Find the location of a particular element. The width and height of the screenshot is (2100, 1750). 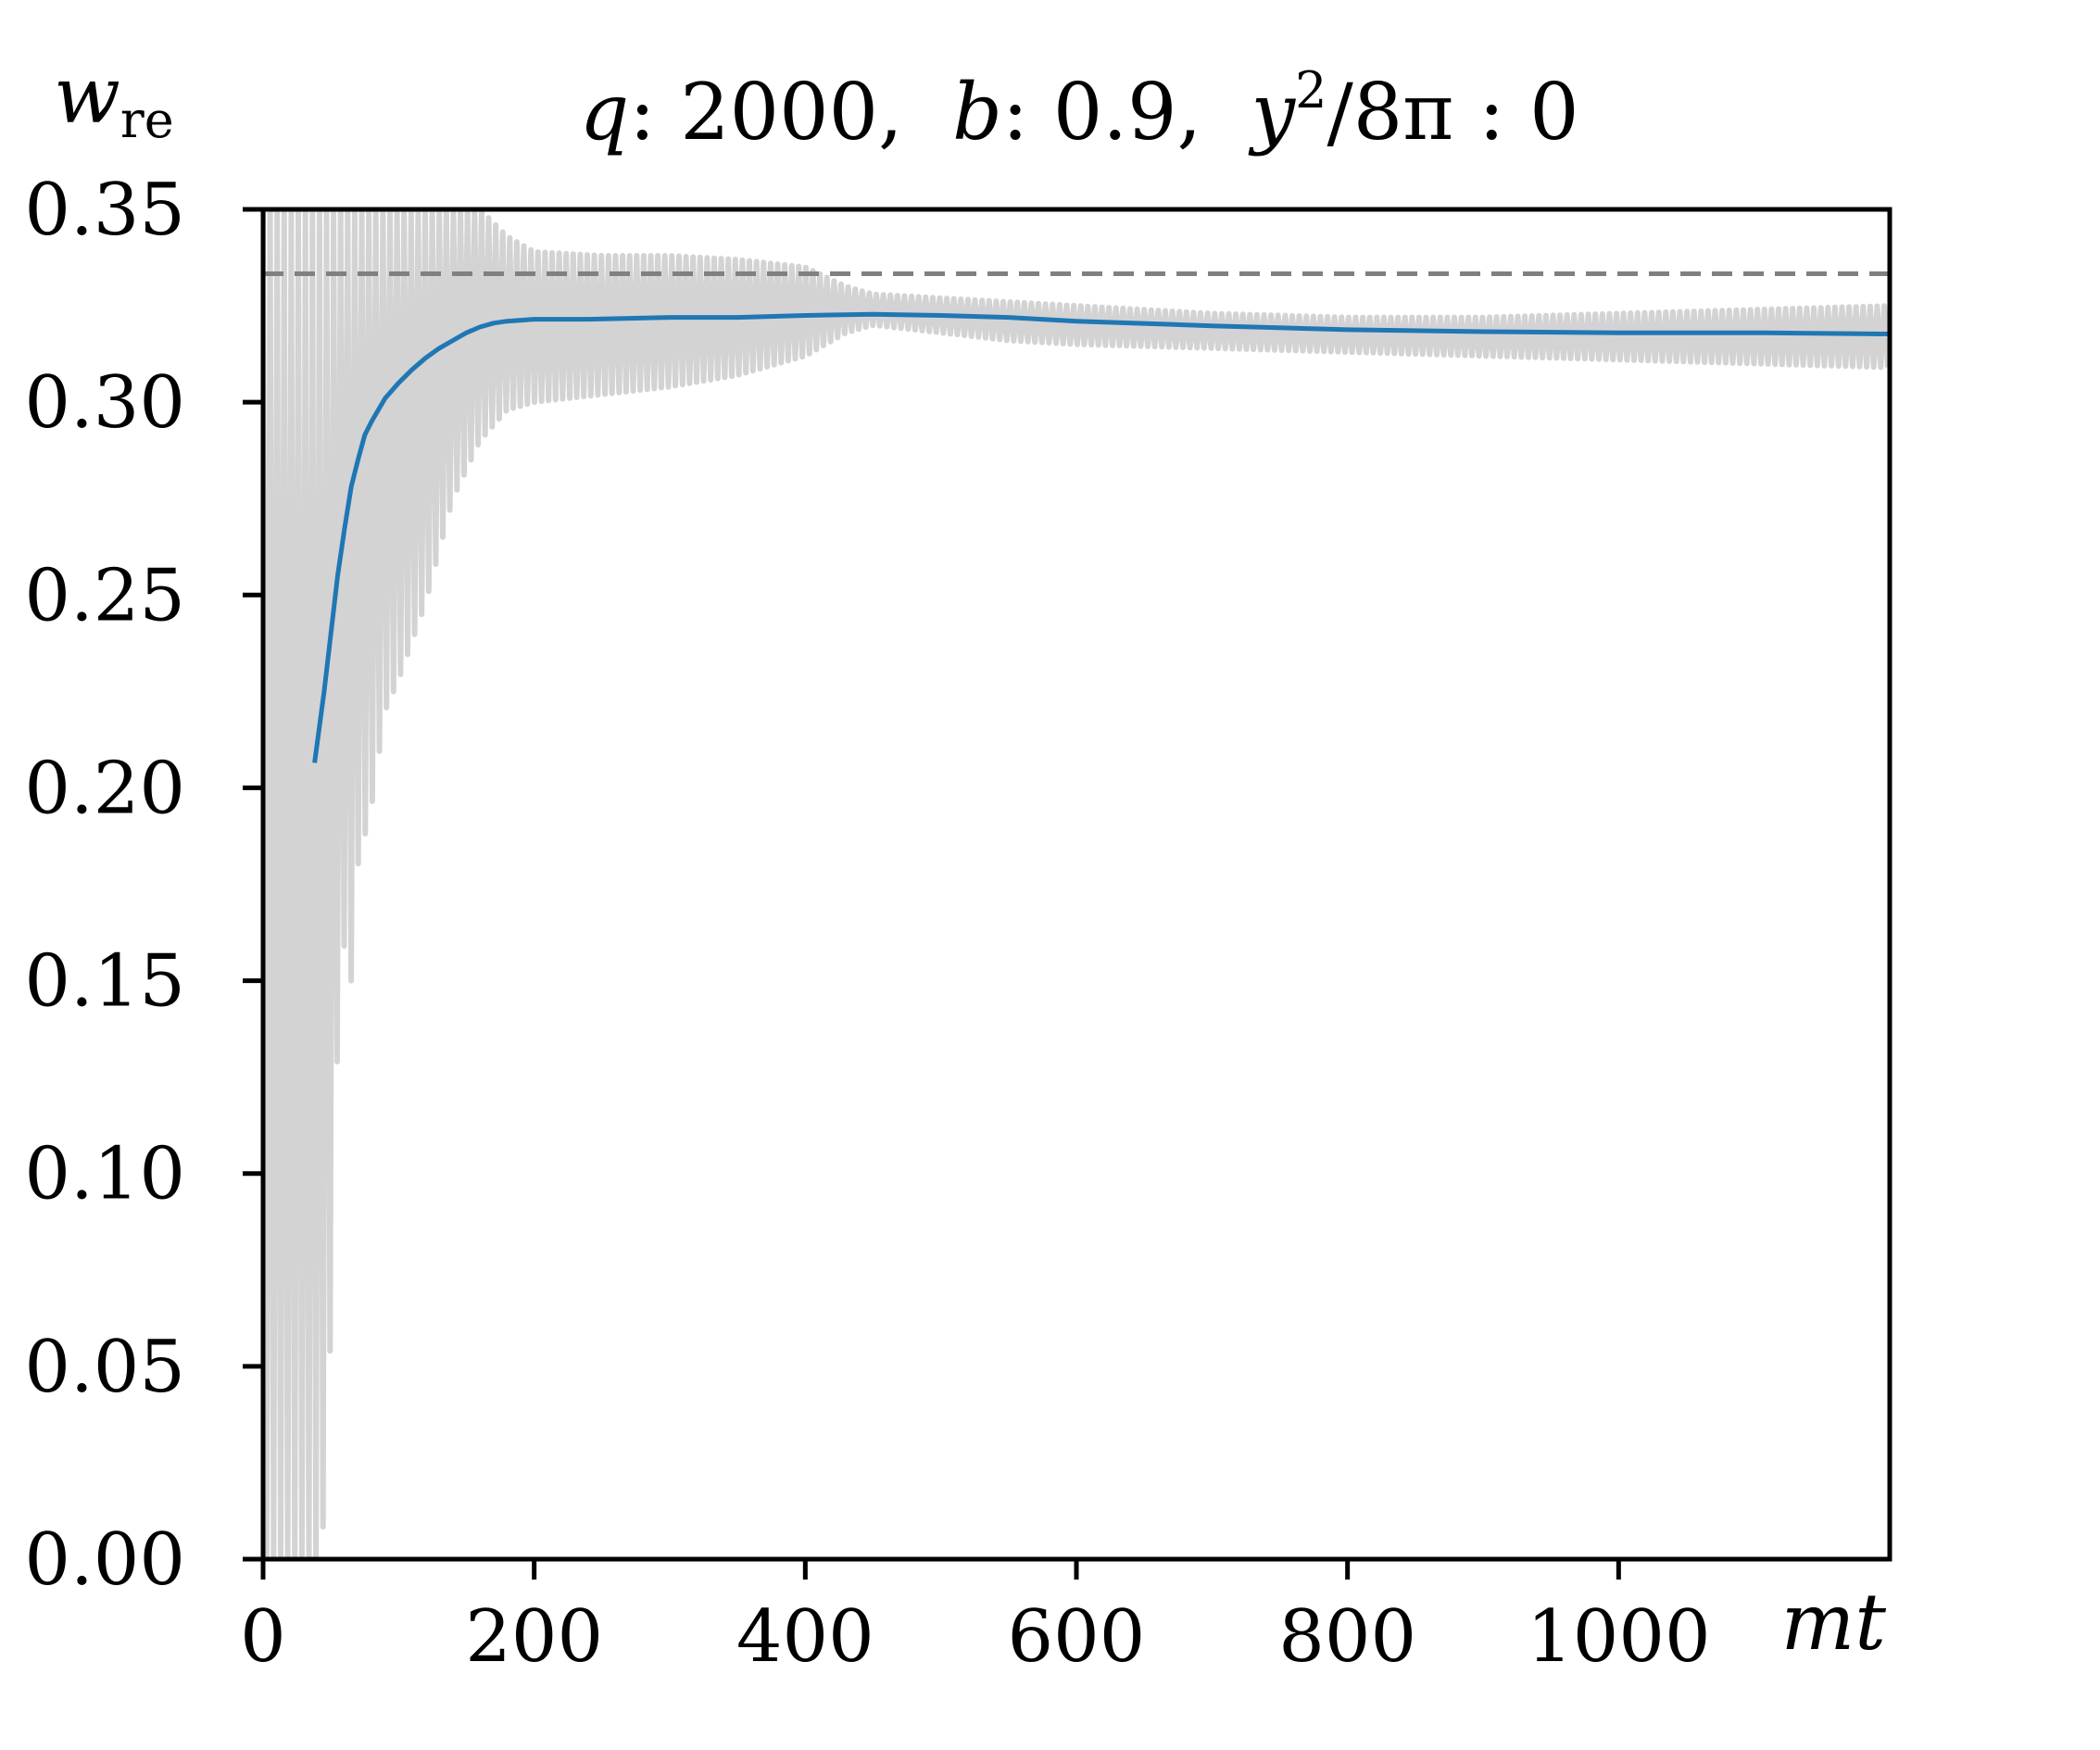

y-tick-label: 0.35 is located at coordinates (104, 210).